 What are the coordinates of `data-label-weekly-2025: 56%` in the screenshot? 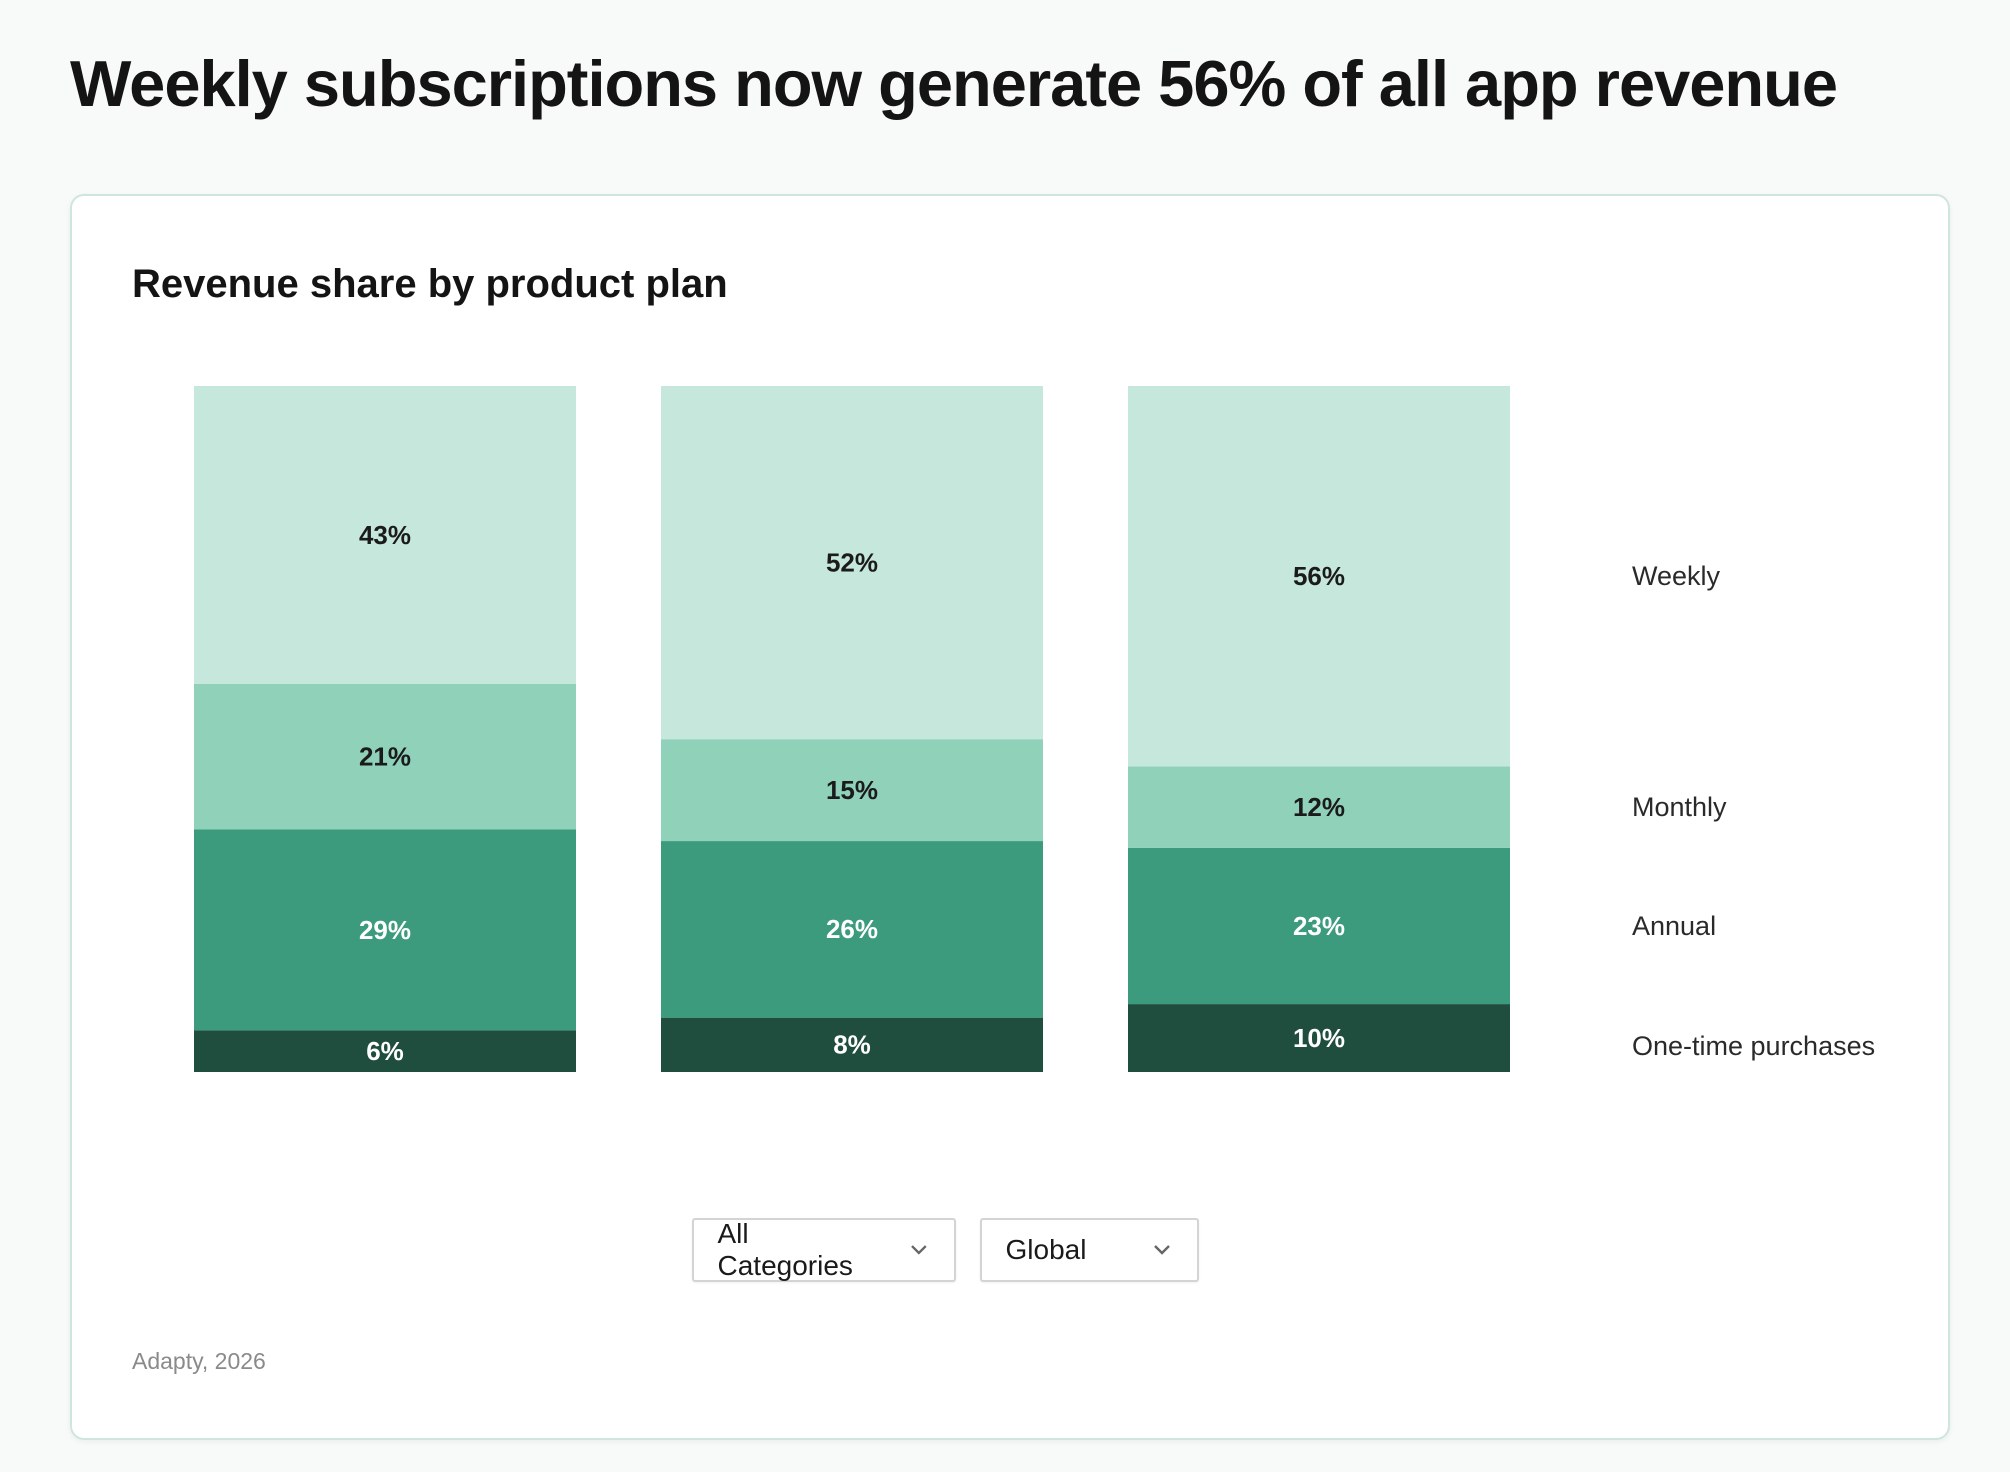 It's located at (1319, 576).